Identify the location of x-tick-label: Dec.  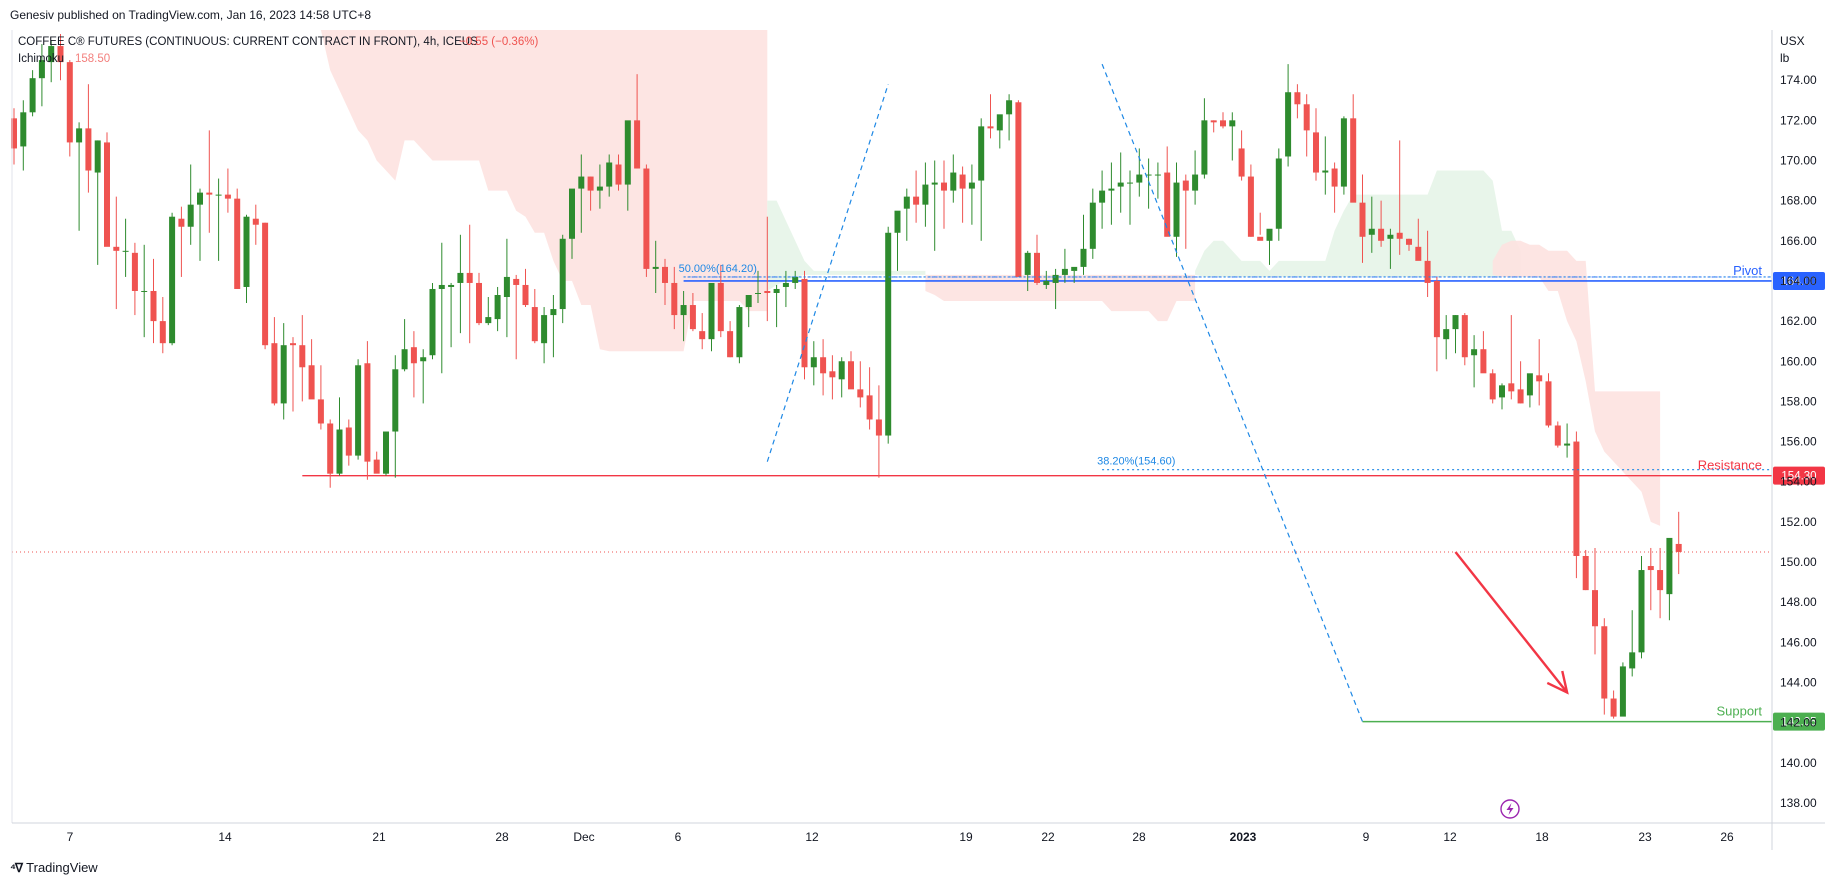
(583, 837).